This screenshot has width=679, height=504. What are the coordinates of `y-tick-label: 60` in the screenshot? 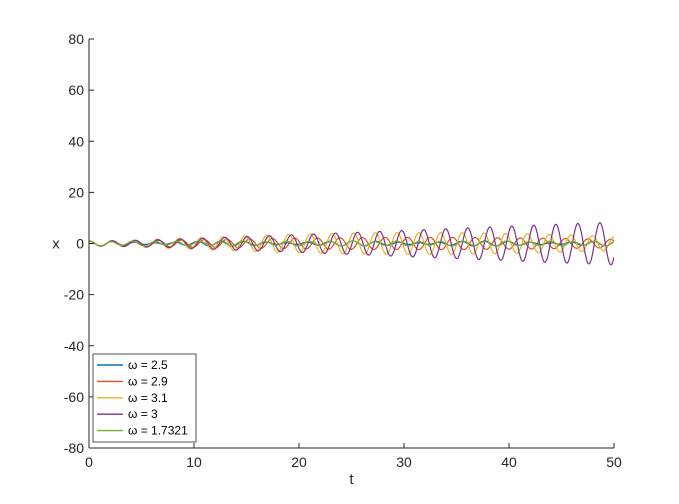 It's located at (76, 90).